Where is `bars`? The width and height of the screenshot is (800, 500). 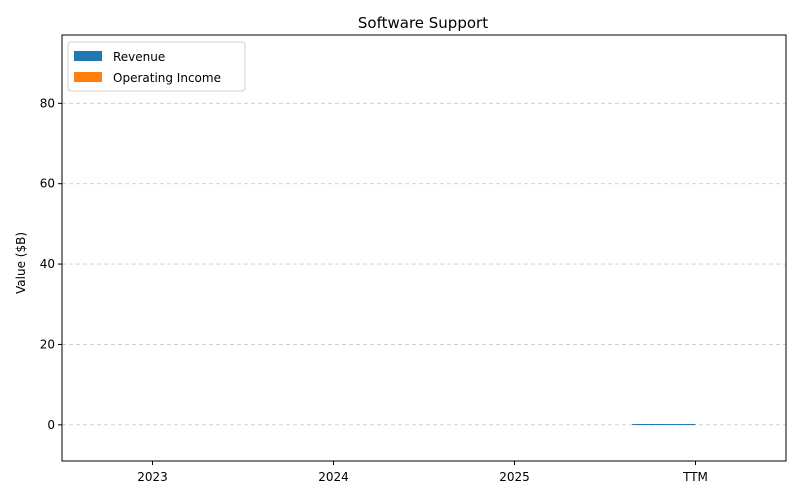
bars is located at coordinates (664, 425).